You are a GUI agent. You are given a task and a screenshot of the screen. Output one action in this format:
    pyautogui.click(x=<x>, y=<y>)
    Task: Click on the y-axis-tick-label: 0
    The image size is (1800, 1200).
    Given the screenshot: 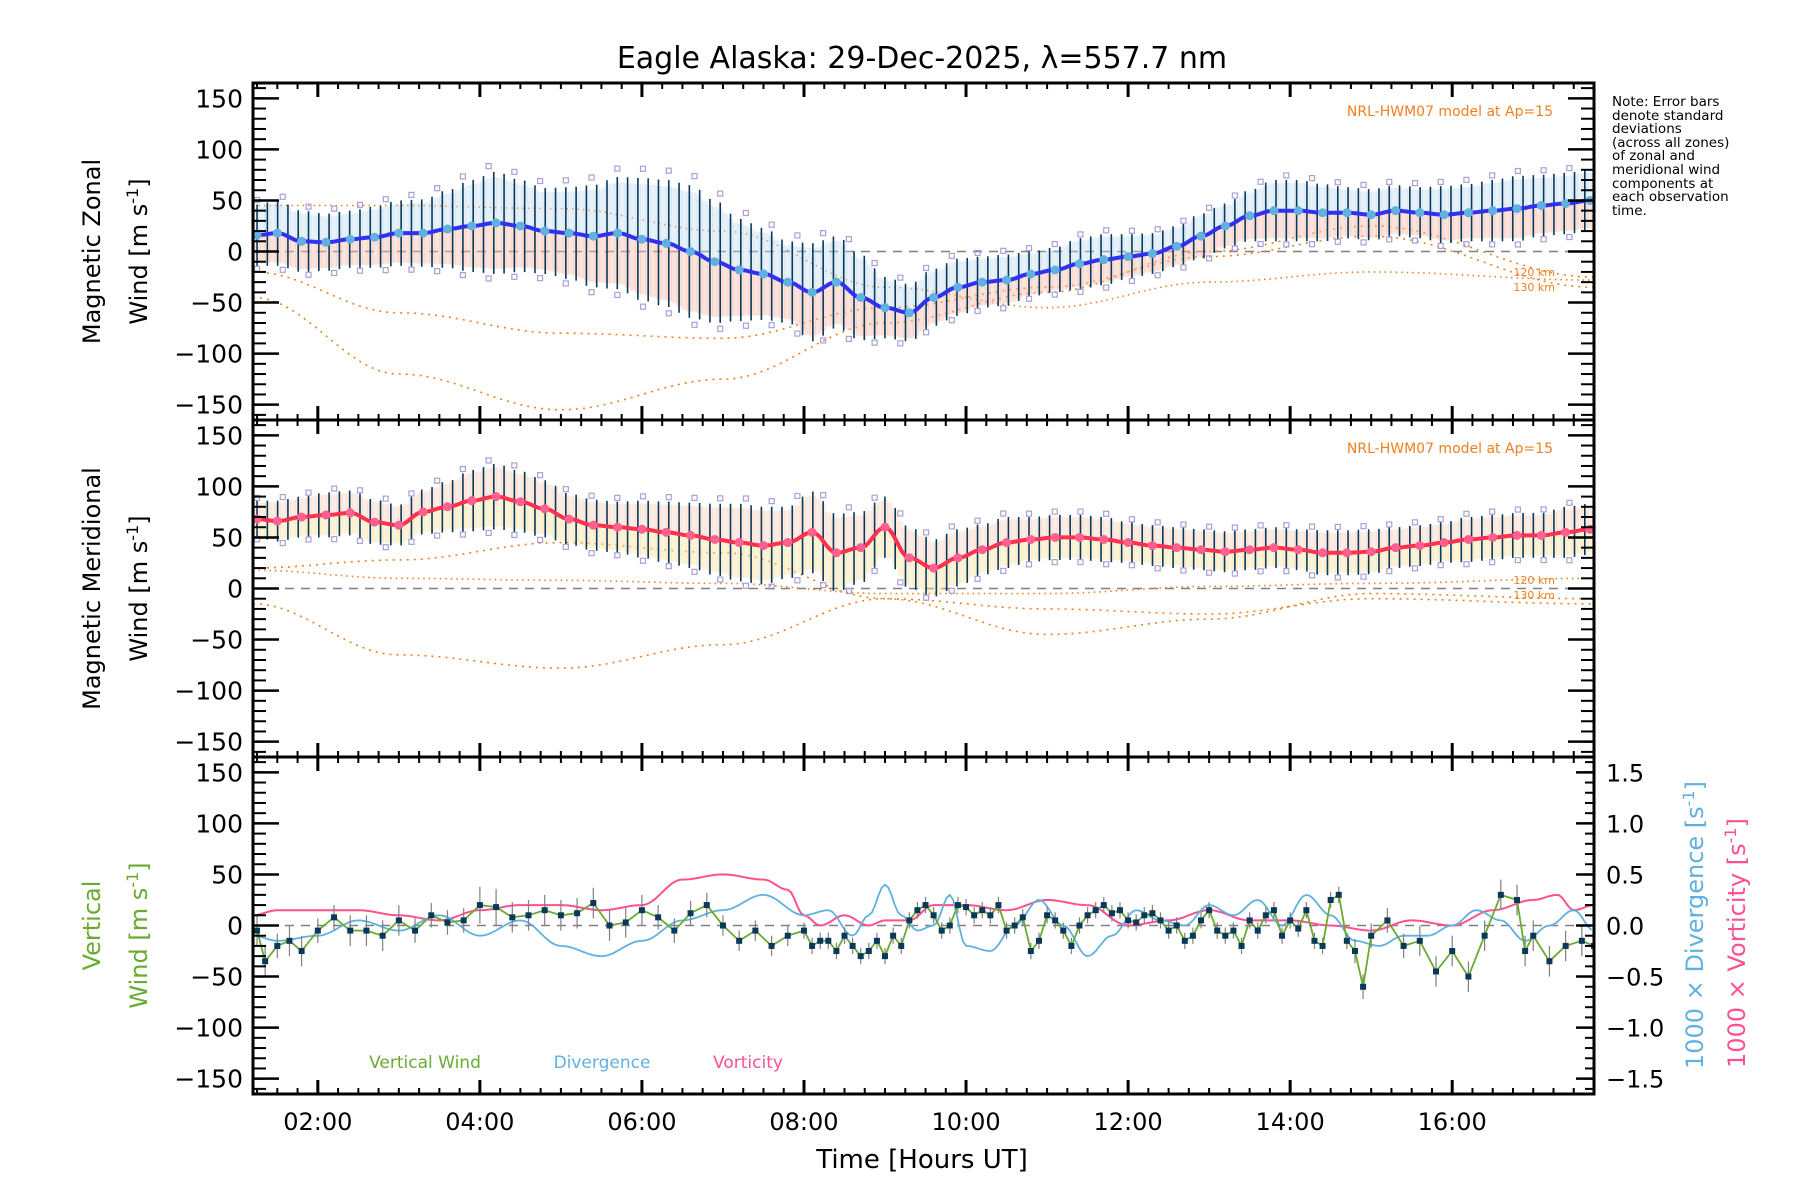 What is the action you would take?
    pyautogui.click(x=235, y=926)
    